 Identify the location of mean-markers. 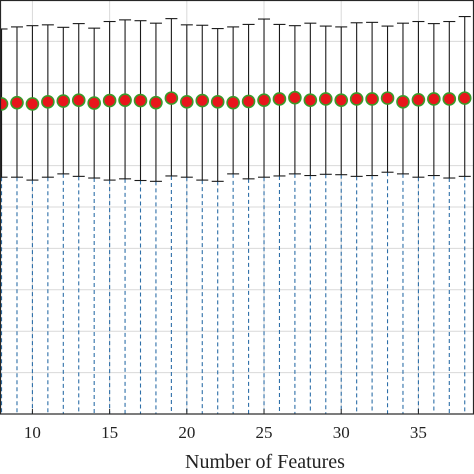
(236, 100).